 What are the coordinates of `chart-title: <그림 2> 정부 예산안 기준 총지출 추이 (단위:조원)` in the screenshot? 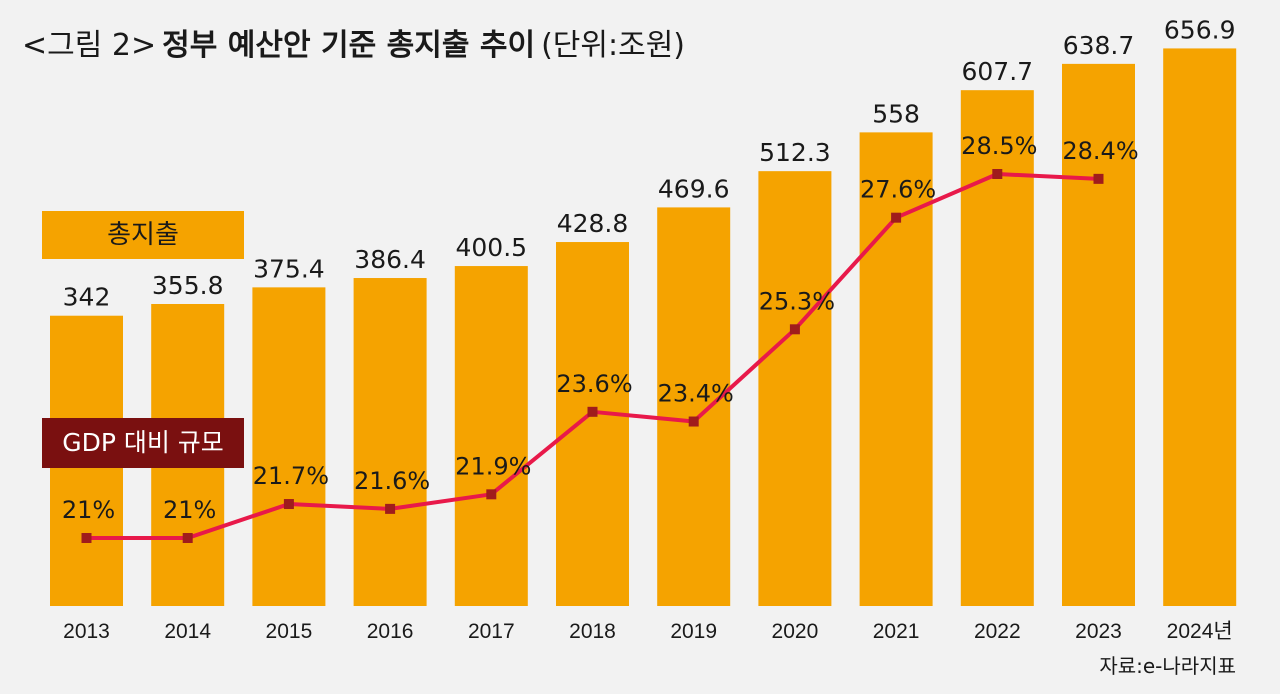 It's located at (353, 46).